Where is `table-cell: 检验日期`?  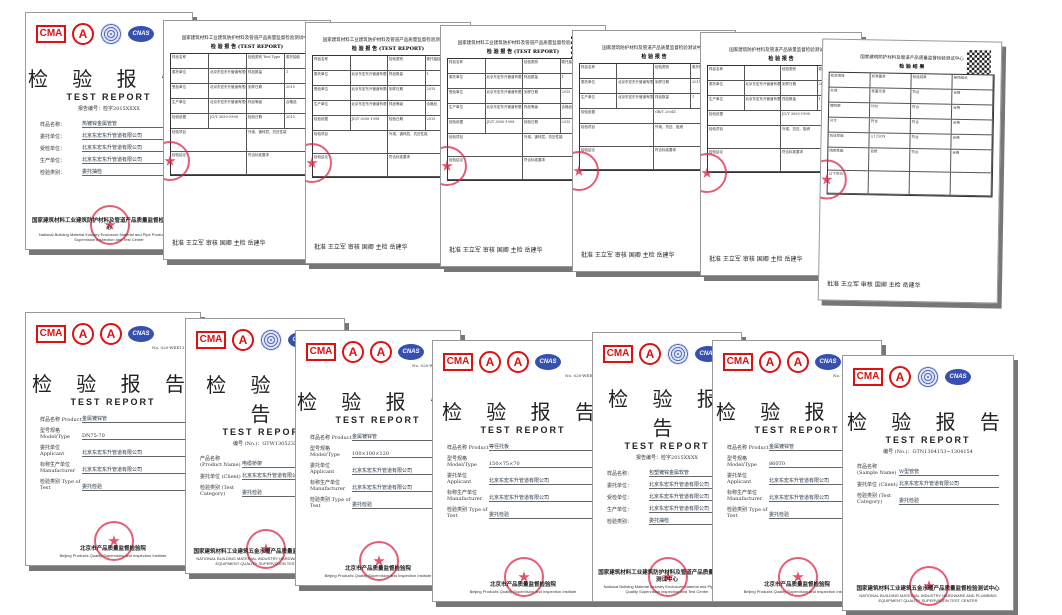 table-cell: 检验日期 is located at coordinates (542, 126).